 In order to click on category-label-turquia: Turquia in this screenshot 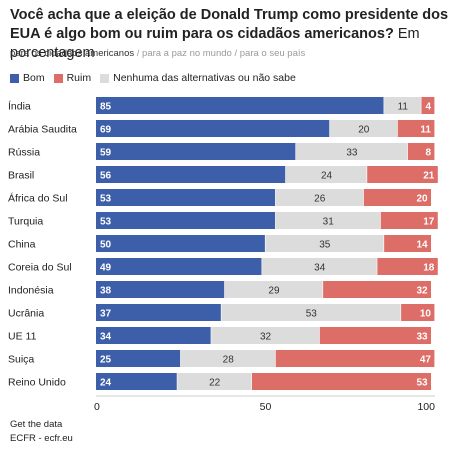, I will do `click(25, 222)`.